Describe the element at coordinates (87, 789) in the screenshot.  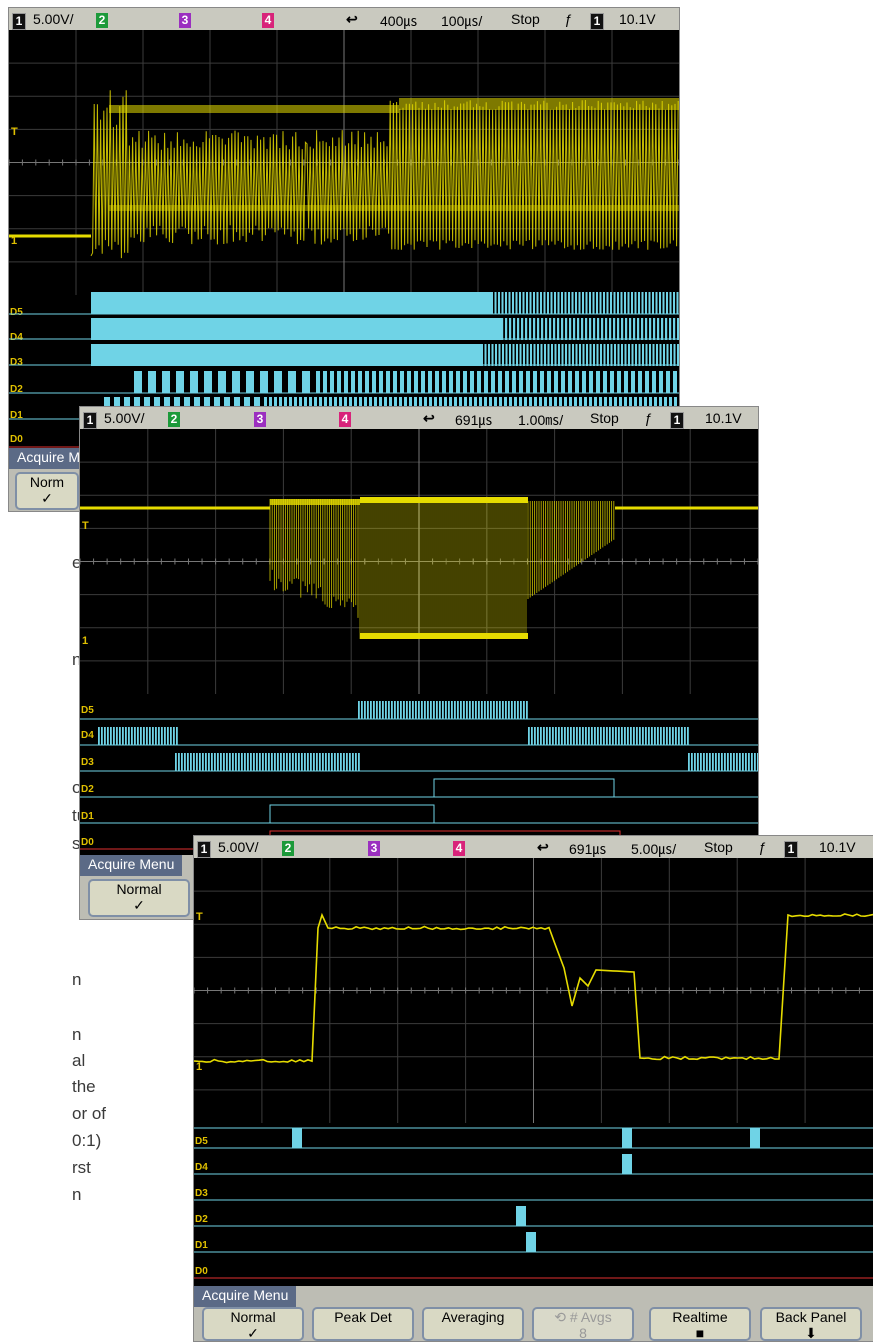
I see `digital-channel-label: D2` at that location.